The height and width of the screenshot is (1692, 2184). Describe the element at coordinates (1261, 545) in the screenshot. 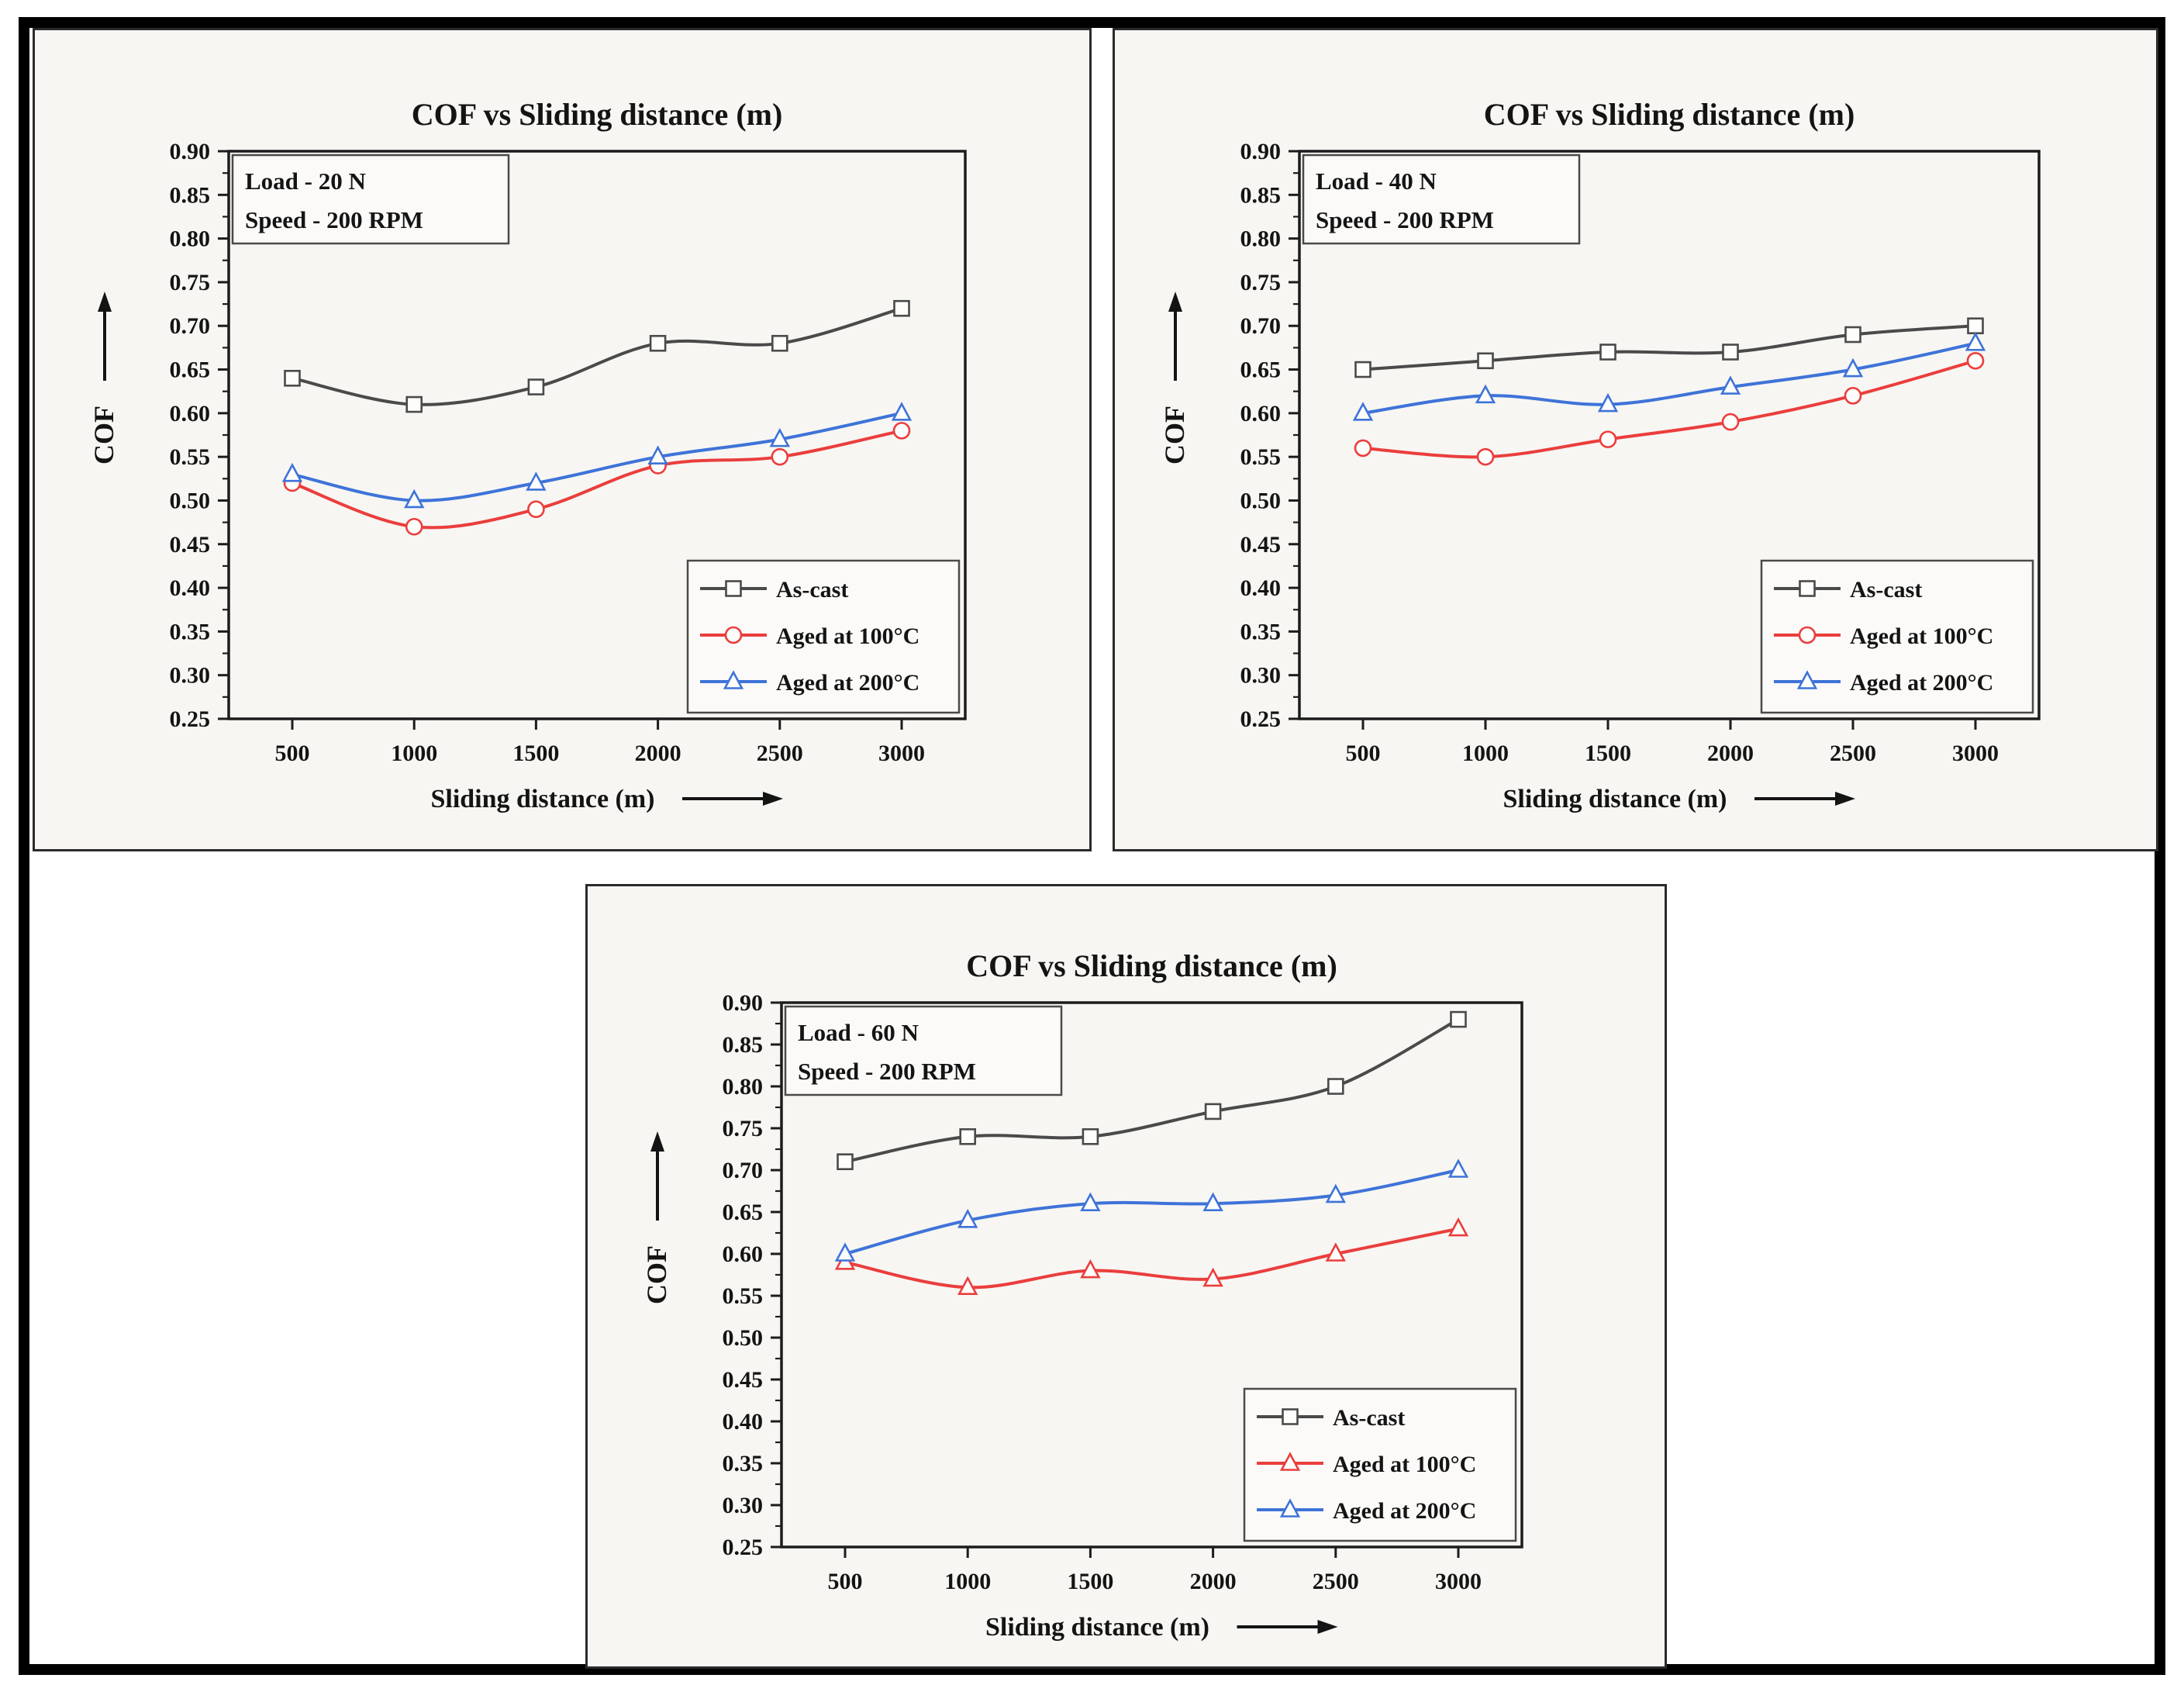

I see `y-tick-label: 0.45` at that location.